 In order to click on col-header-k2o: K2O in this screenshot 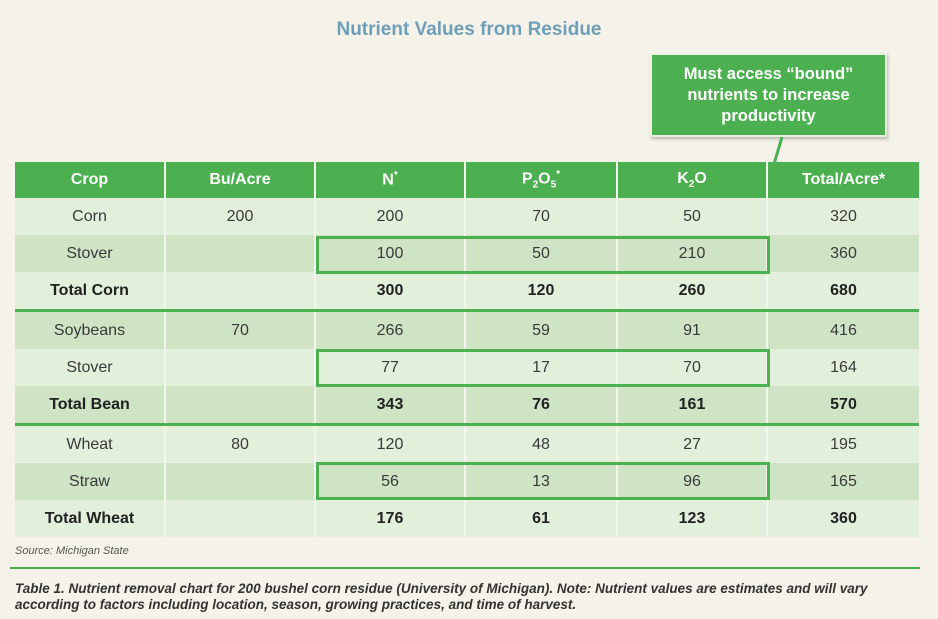, I will do `click(692, 180)`.